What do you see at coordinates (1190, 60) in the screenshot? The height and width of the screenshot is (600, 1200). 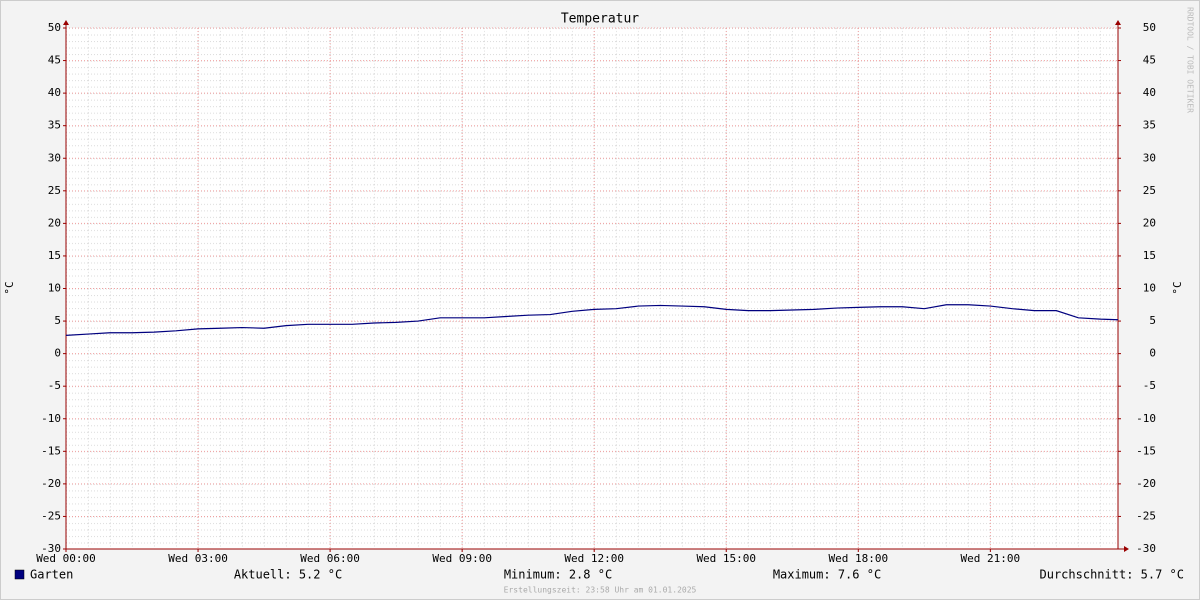 I see `watermark: RRDTOOL / TOBI OETIKER` at bounding box center [1190, 60].